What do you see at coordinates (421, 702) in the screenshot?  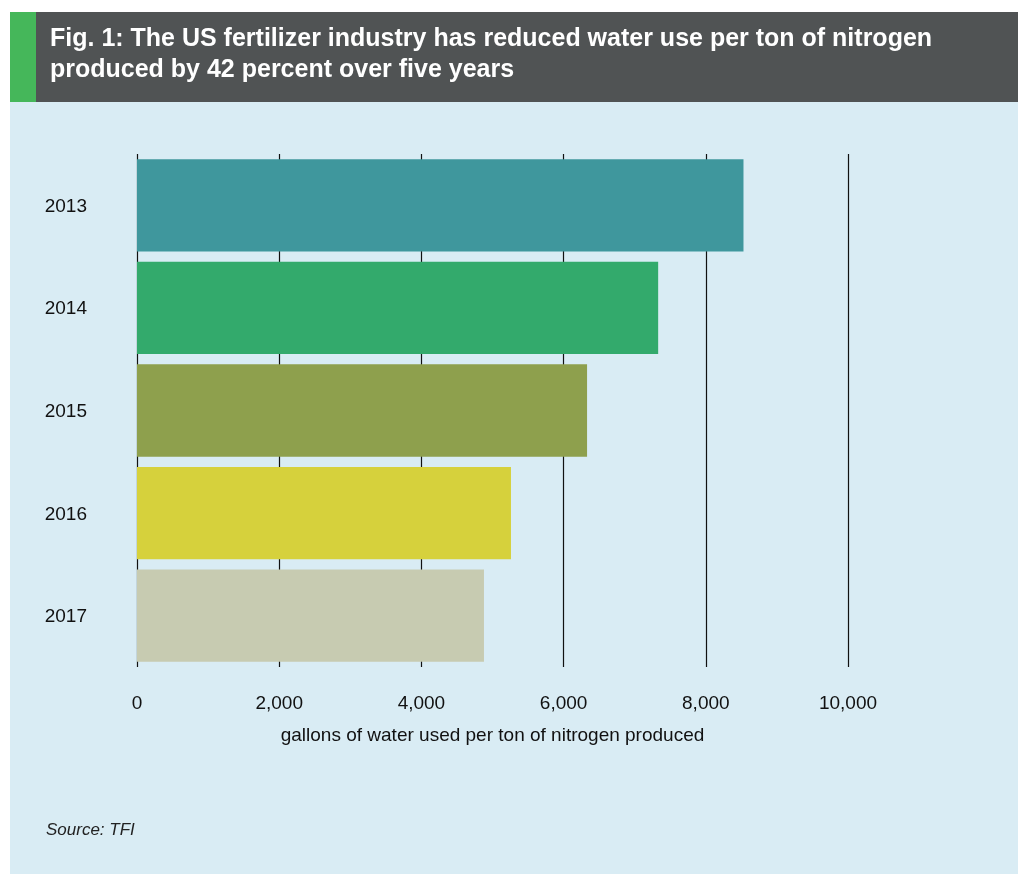 I see `x-tick-label: 4,000` at bounding box center [421, 702].